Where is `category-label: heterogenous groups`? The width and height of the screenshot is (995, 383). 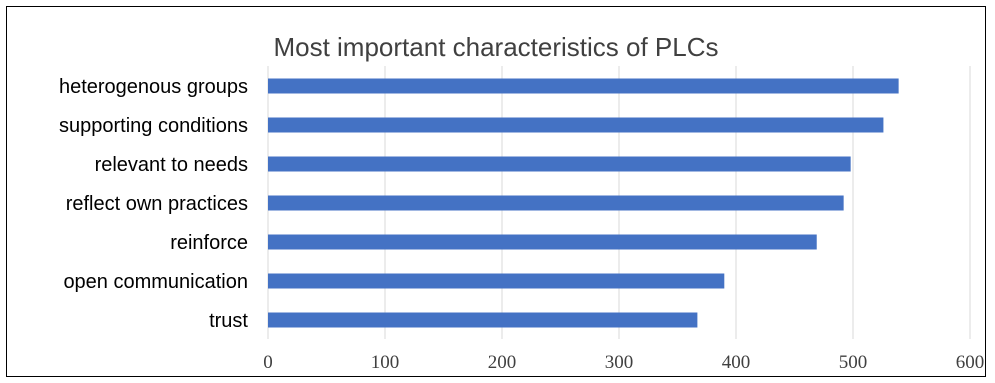 category-label: heterogenous groups is located at coordinates (153, 87).